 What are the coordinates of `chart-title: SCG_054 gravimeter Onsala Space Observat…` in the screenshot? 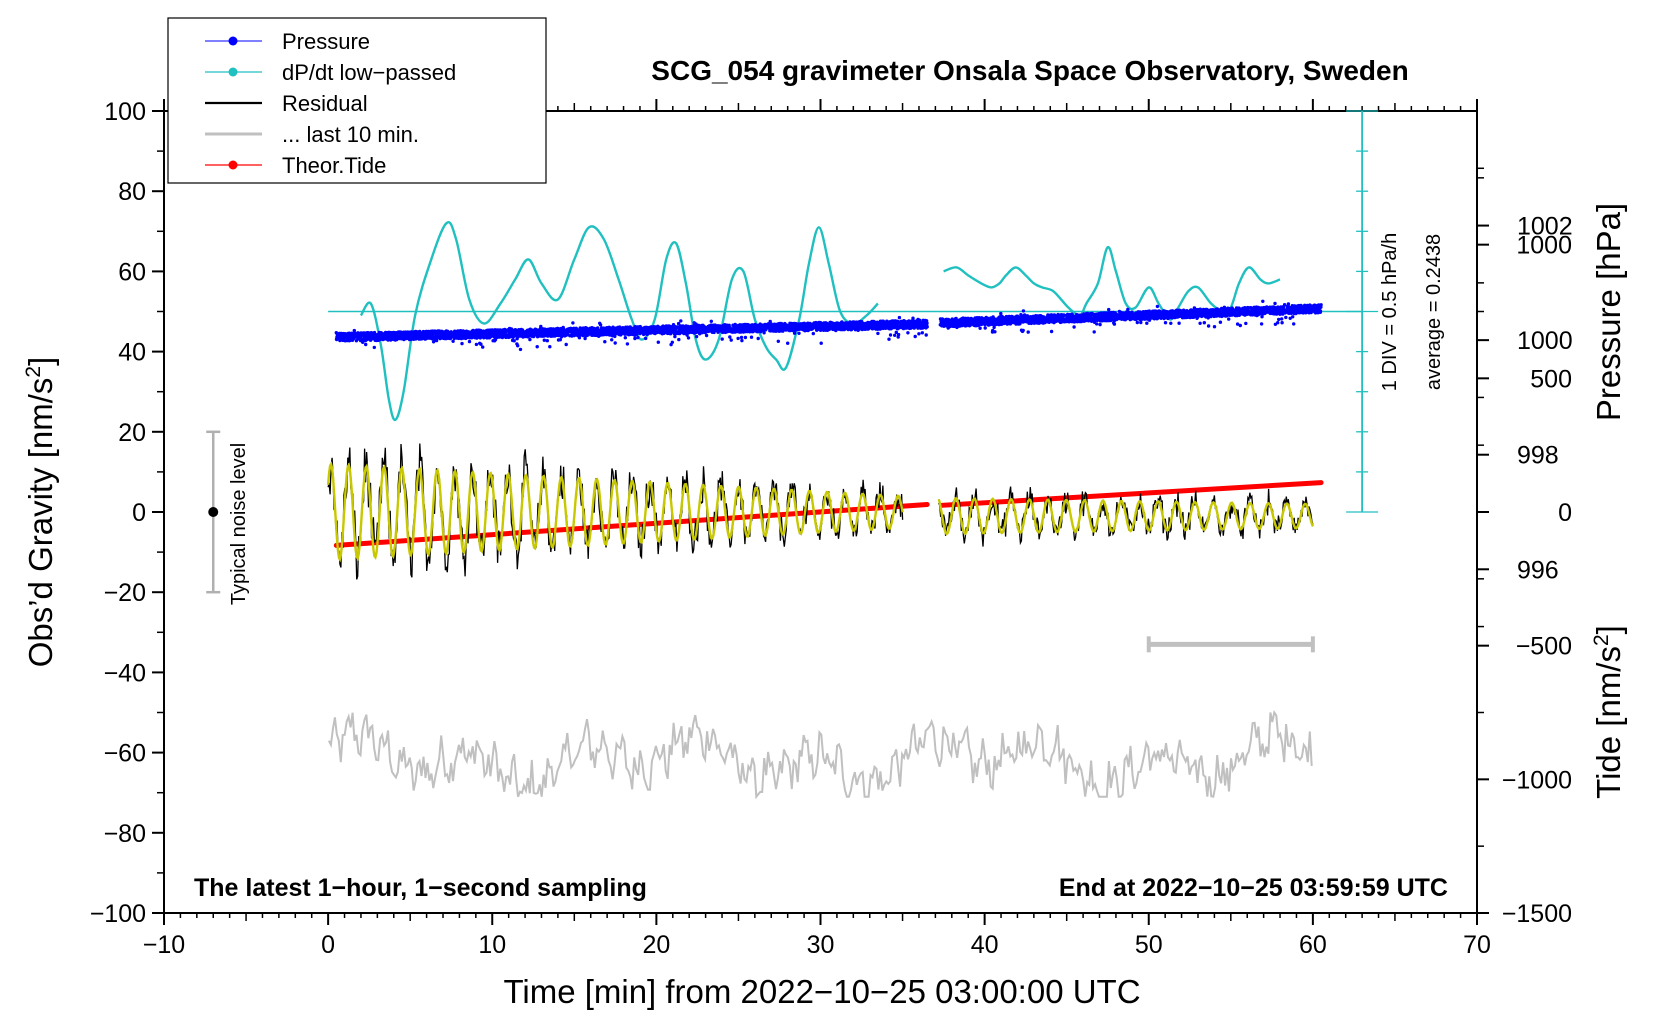 It's located at (1029, 70).